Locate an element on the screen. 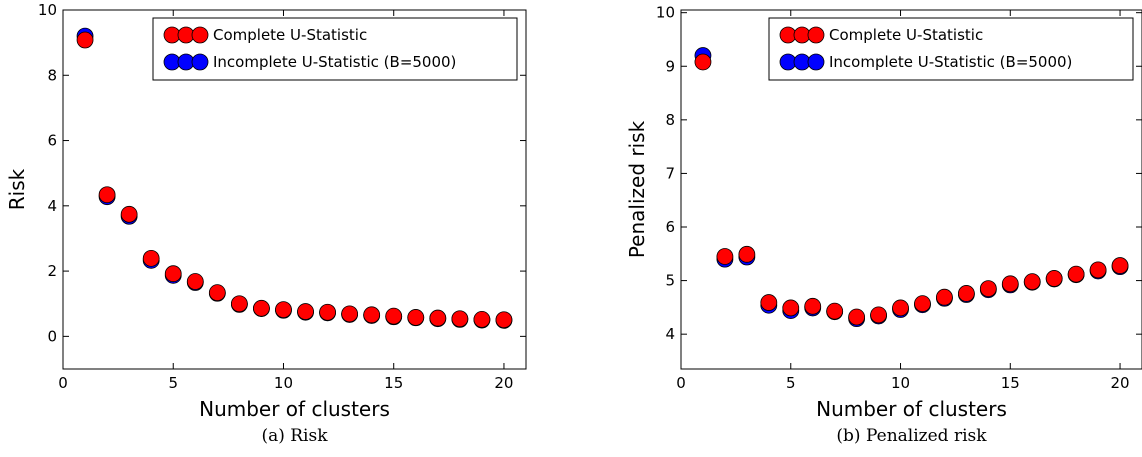  chart-caption: (a) Risk is located at coordinates (294, 436).